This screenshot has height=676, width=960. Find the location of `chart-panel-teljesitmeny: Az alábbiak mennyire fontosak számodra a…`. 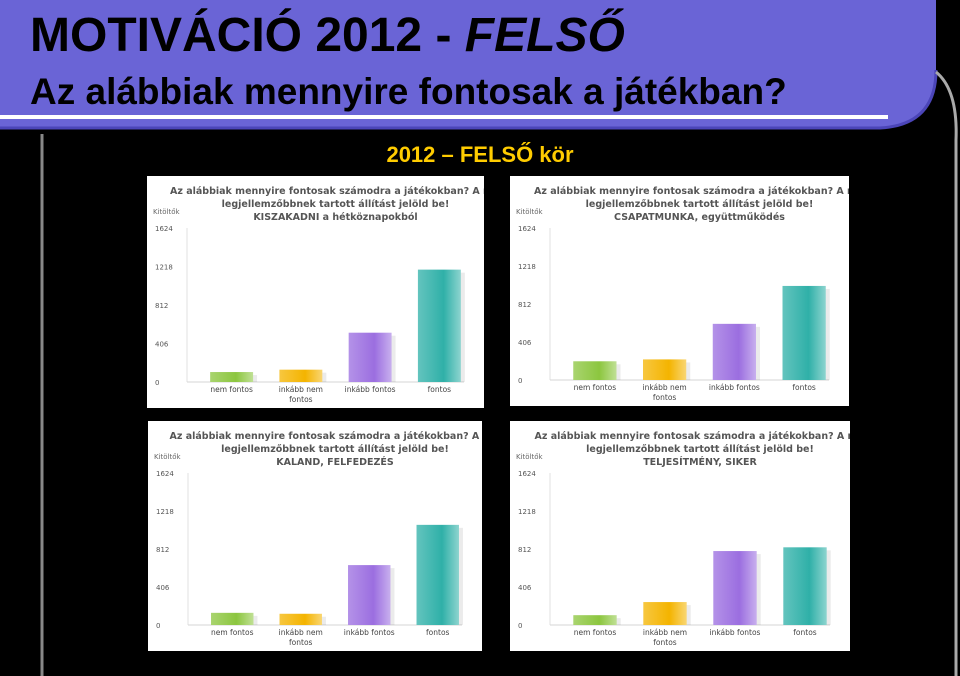

chart-panel-teljesitmeny: Az alábbiak mennyire fontosak számodra a… is located at coordinates (680, 536).